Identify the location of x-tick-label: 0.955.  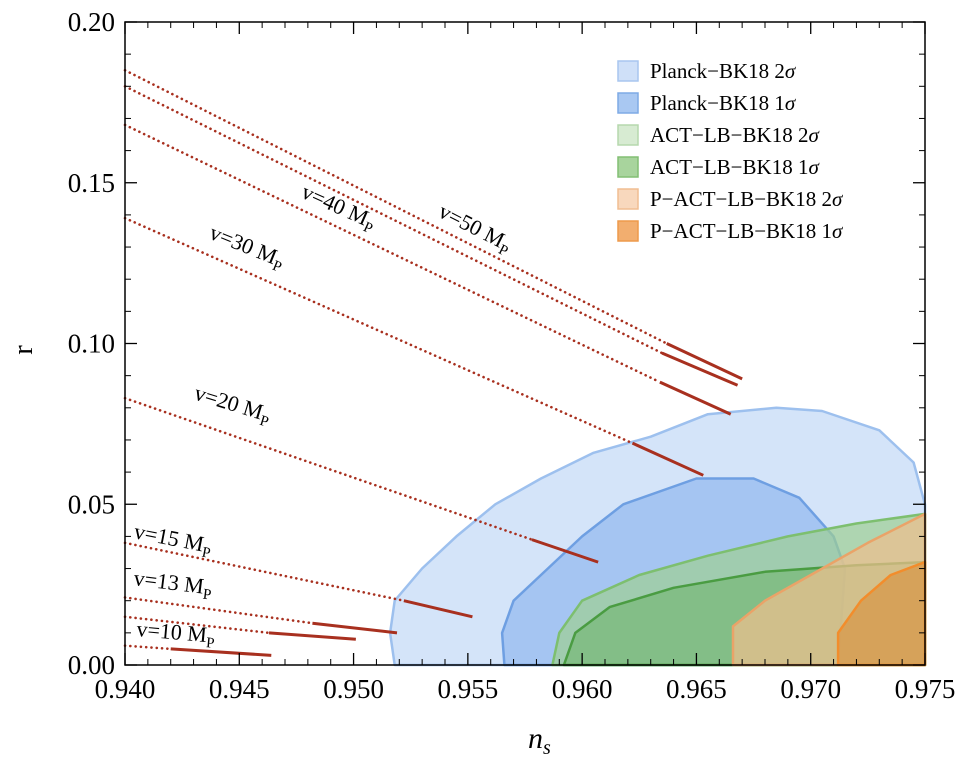
(467, 689).